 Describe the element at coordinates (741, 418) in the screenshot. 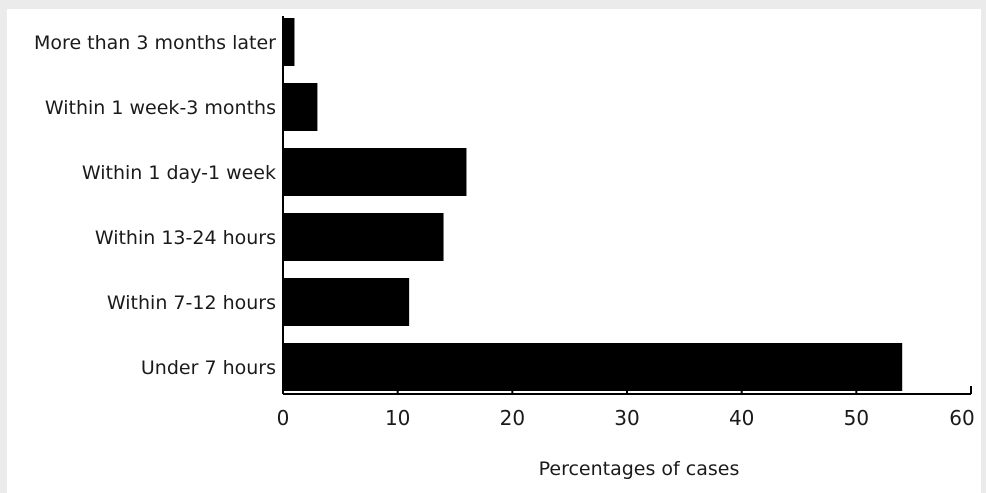

I see `x-tick-label: 40` at that location.